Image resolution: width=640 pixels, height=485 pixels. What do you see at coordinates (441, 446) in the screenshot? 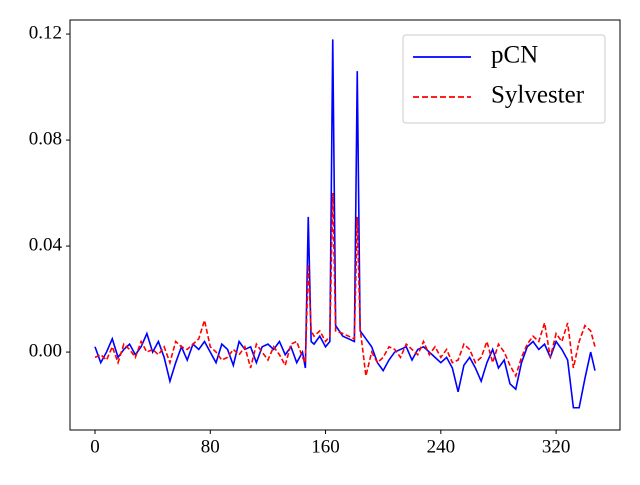
I see `x-tick-label: 240` at bounding box center [441, 446].